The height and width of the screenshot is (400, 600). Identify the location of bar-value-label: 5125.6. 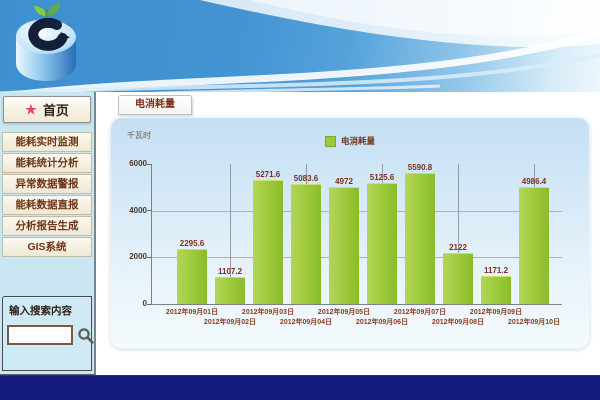
(382, 177).